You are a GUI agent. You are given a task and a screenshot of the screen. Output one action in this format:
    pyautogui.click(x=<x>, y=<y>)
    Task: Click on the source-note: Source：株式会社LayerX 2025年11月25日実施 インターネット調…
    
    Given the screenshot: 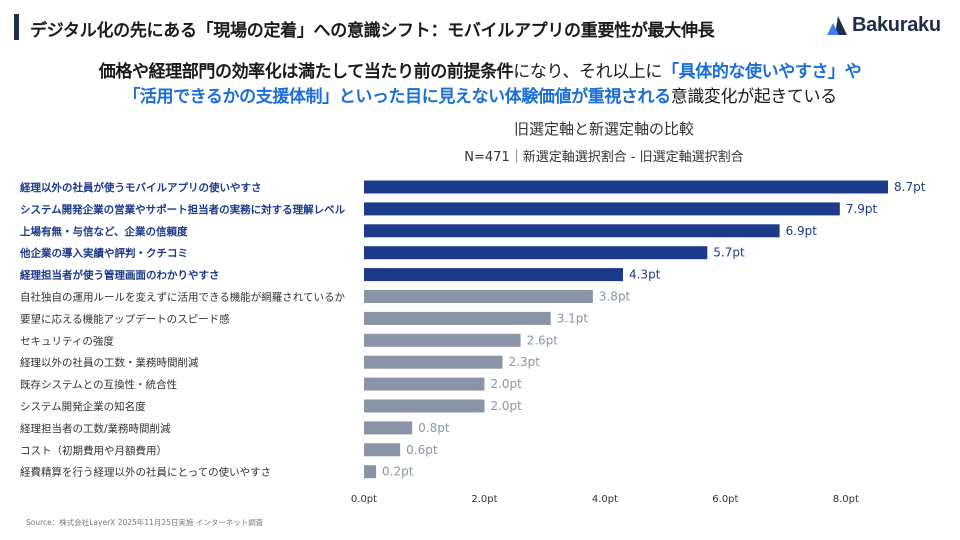 What is the action you would take?
    pyautogui.click(x=145, y=522)
    